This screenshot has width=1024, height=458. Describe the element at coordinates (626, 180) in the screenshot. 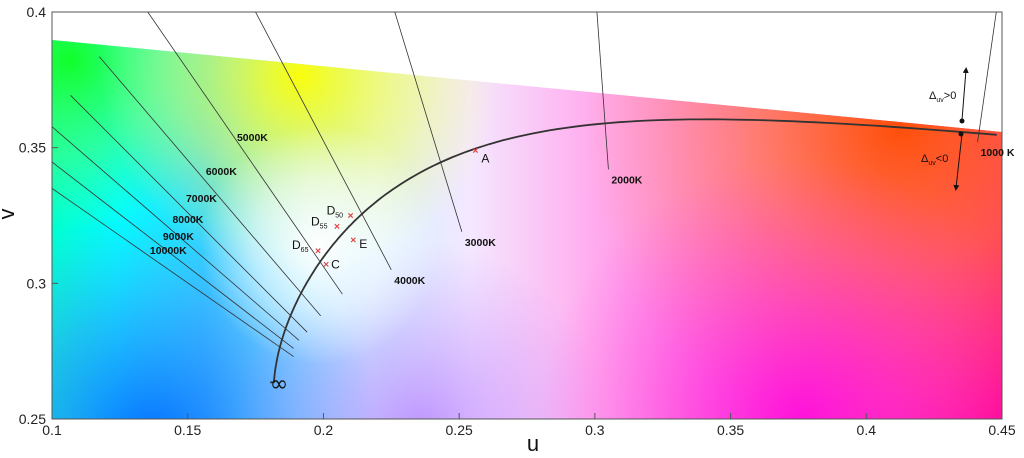

I see `isotherm-label: 2000K` at that location.